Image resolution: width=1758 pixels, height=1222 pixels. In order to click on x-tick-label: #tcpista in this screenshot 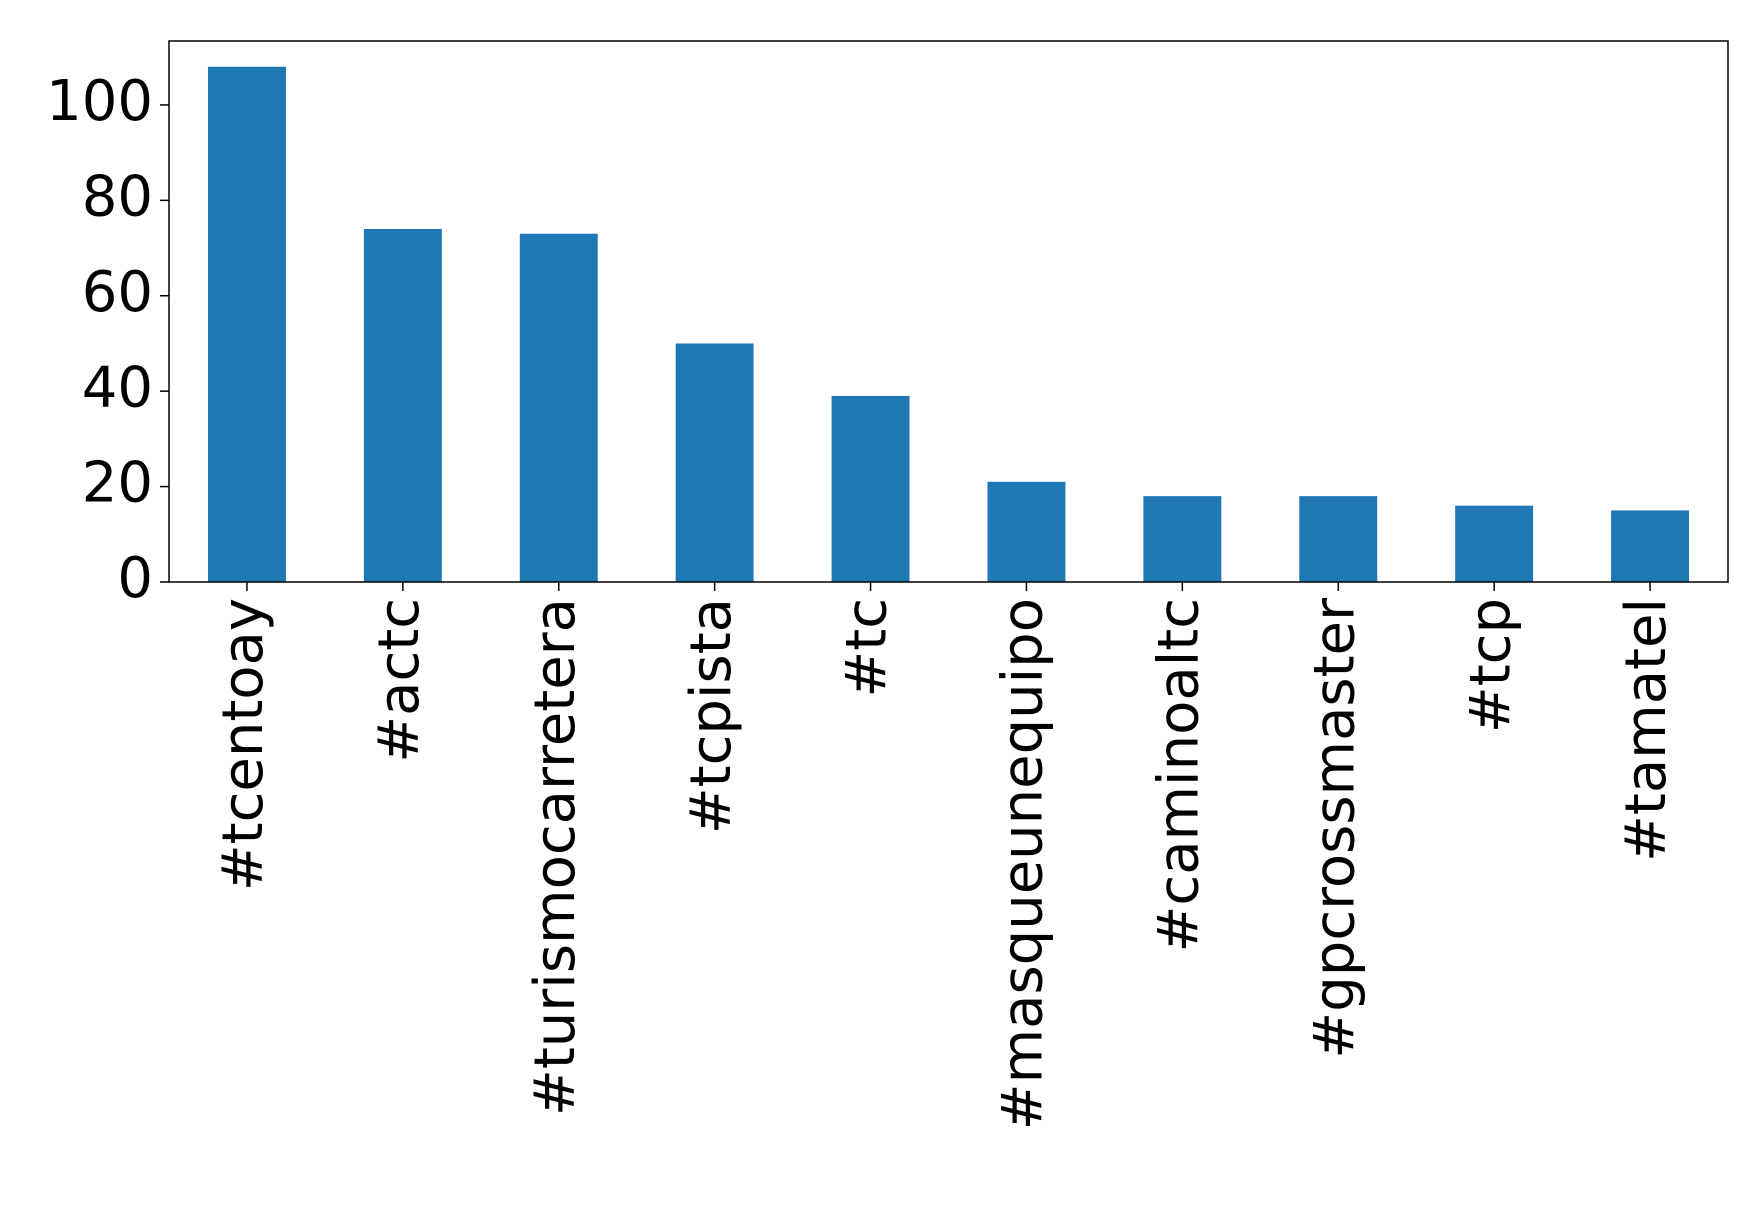, I will do `click(711, 716)`.